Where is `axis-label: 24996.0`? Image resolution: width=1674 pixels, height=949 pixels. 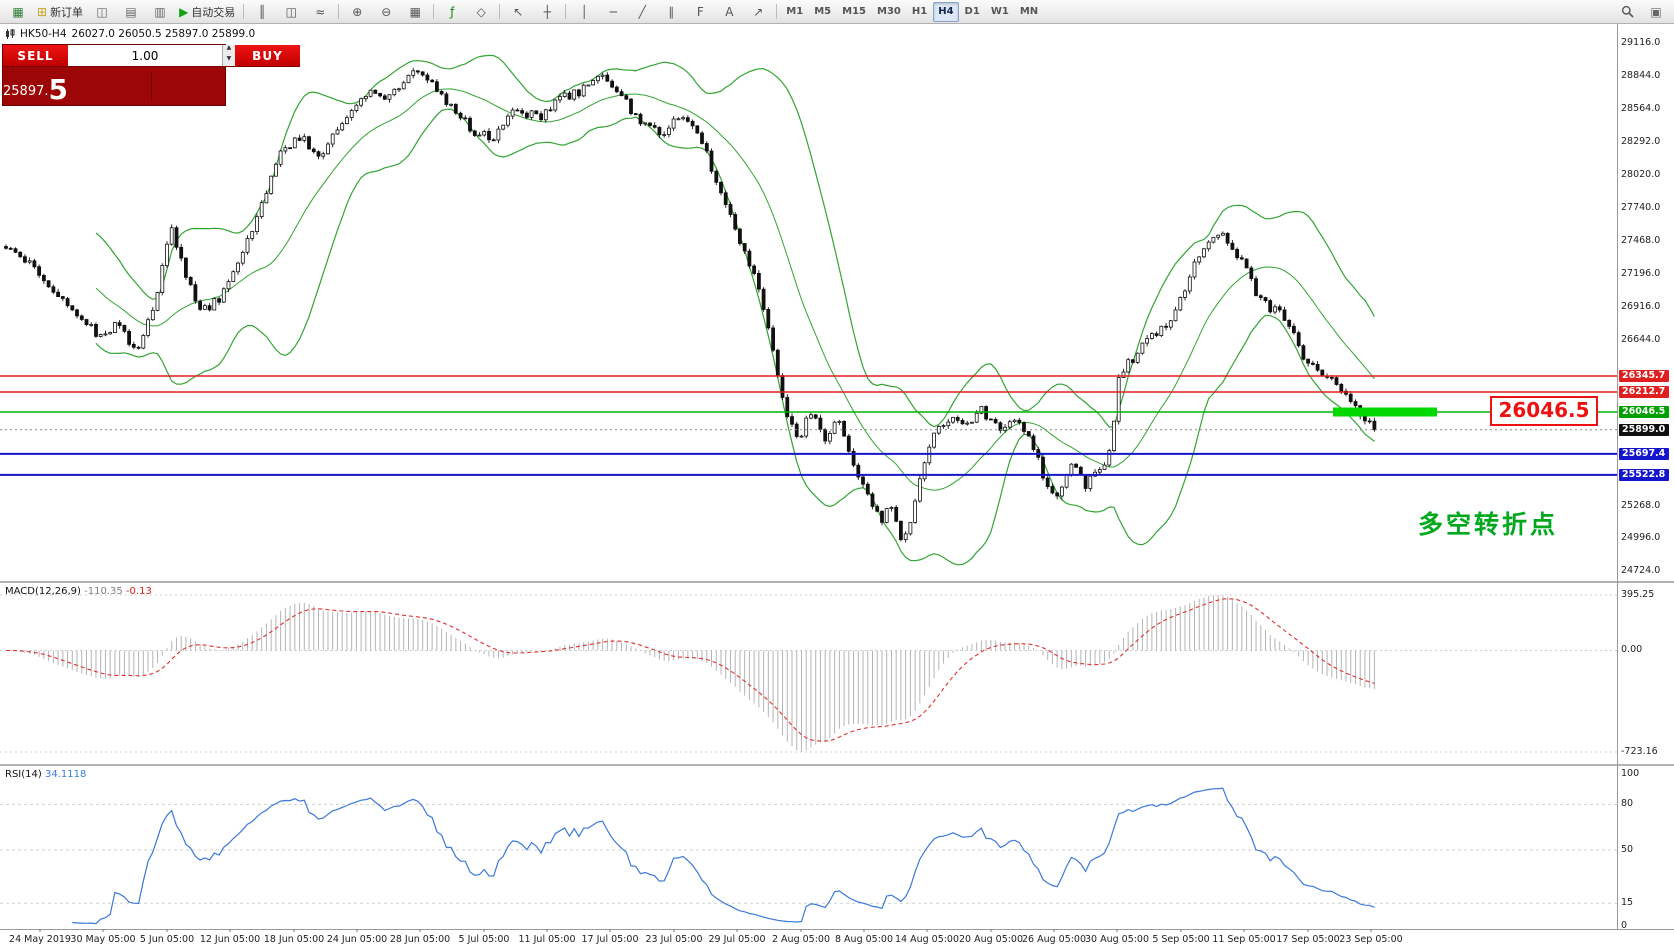 axis-label: 24996.0 is located at coordinates (1641, 537).